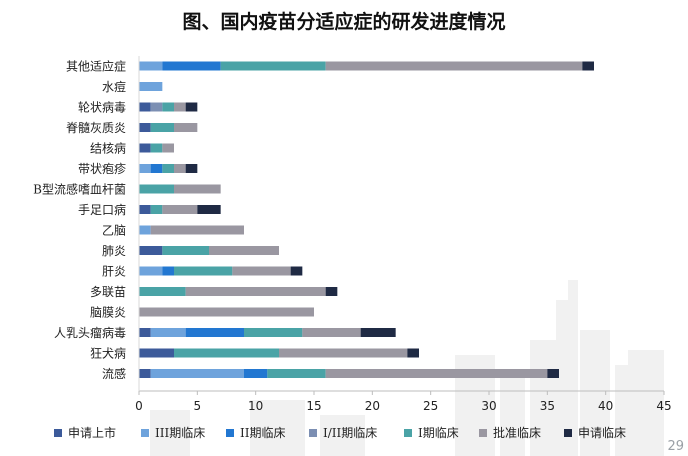 The width and height of the screenshot is (688, 456). Describe the element at coordinates (262, 433) in the screenshot. I see `legend-label: II期临床` at that location.